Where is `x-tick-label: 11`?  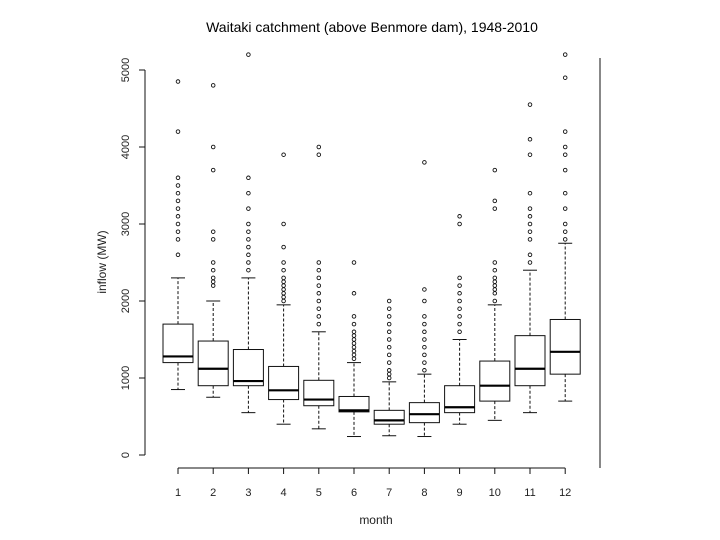
x-tick-label: 11 is located at coordinates (529, 493).